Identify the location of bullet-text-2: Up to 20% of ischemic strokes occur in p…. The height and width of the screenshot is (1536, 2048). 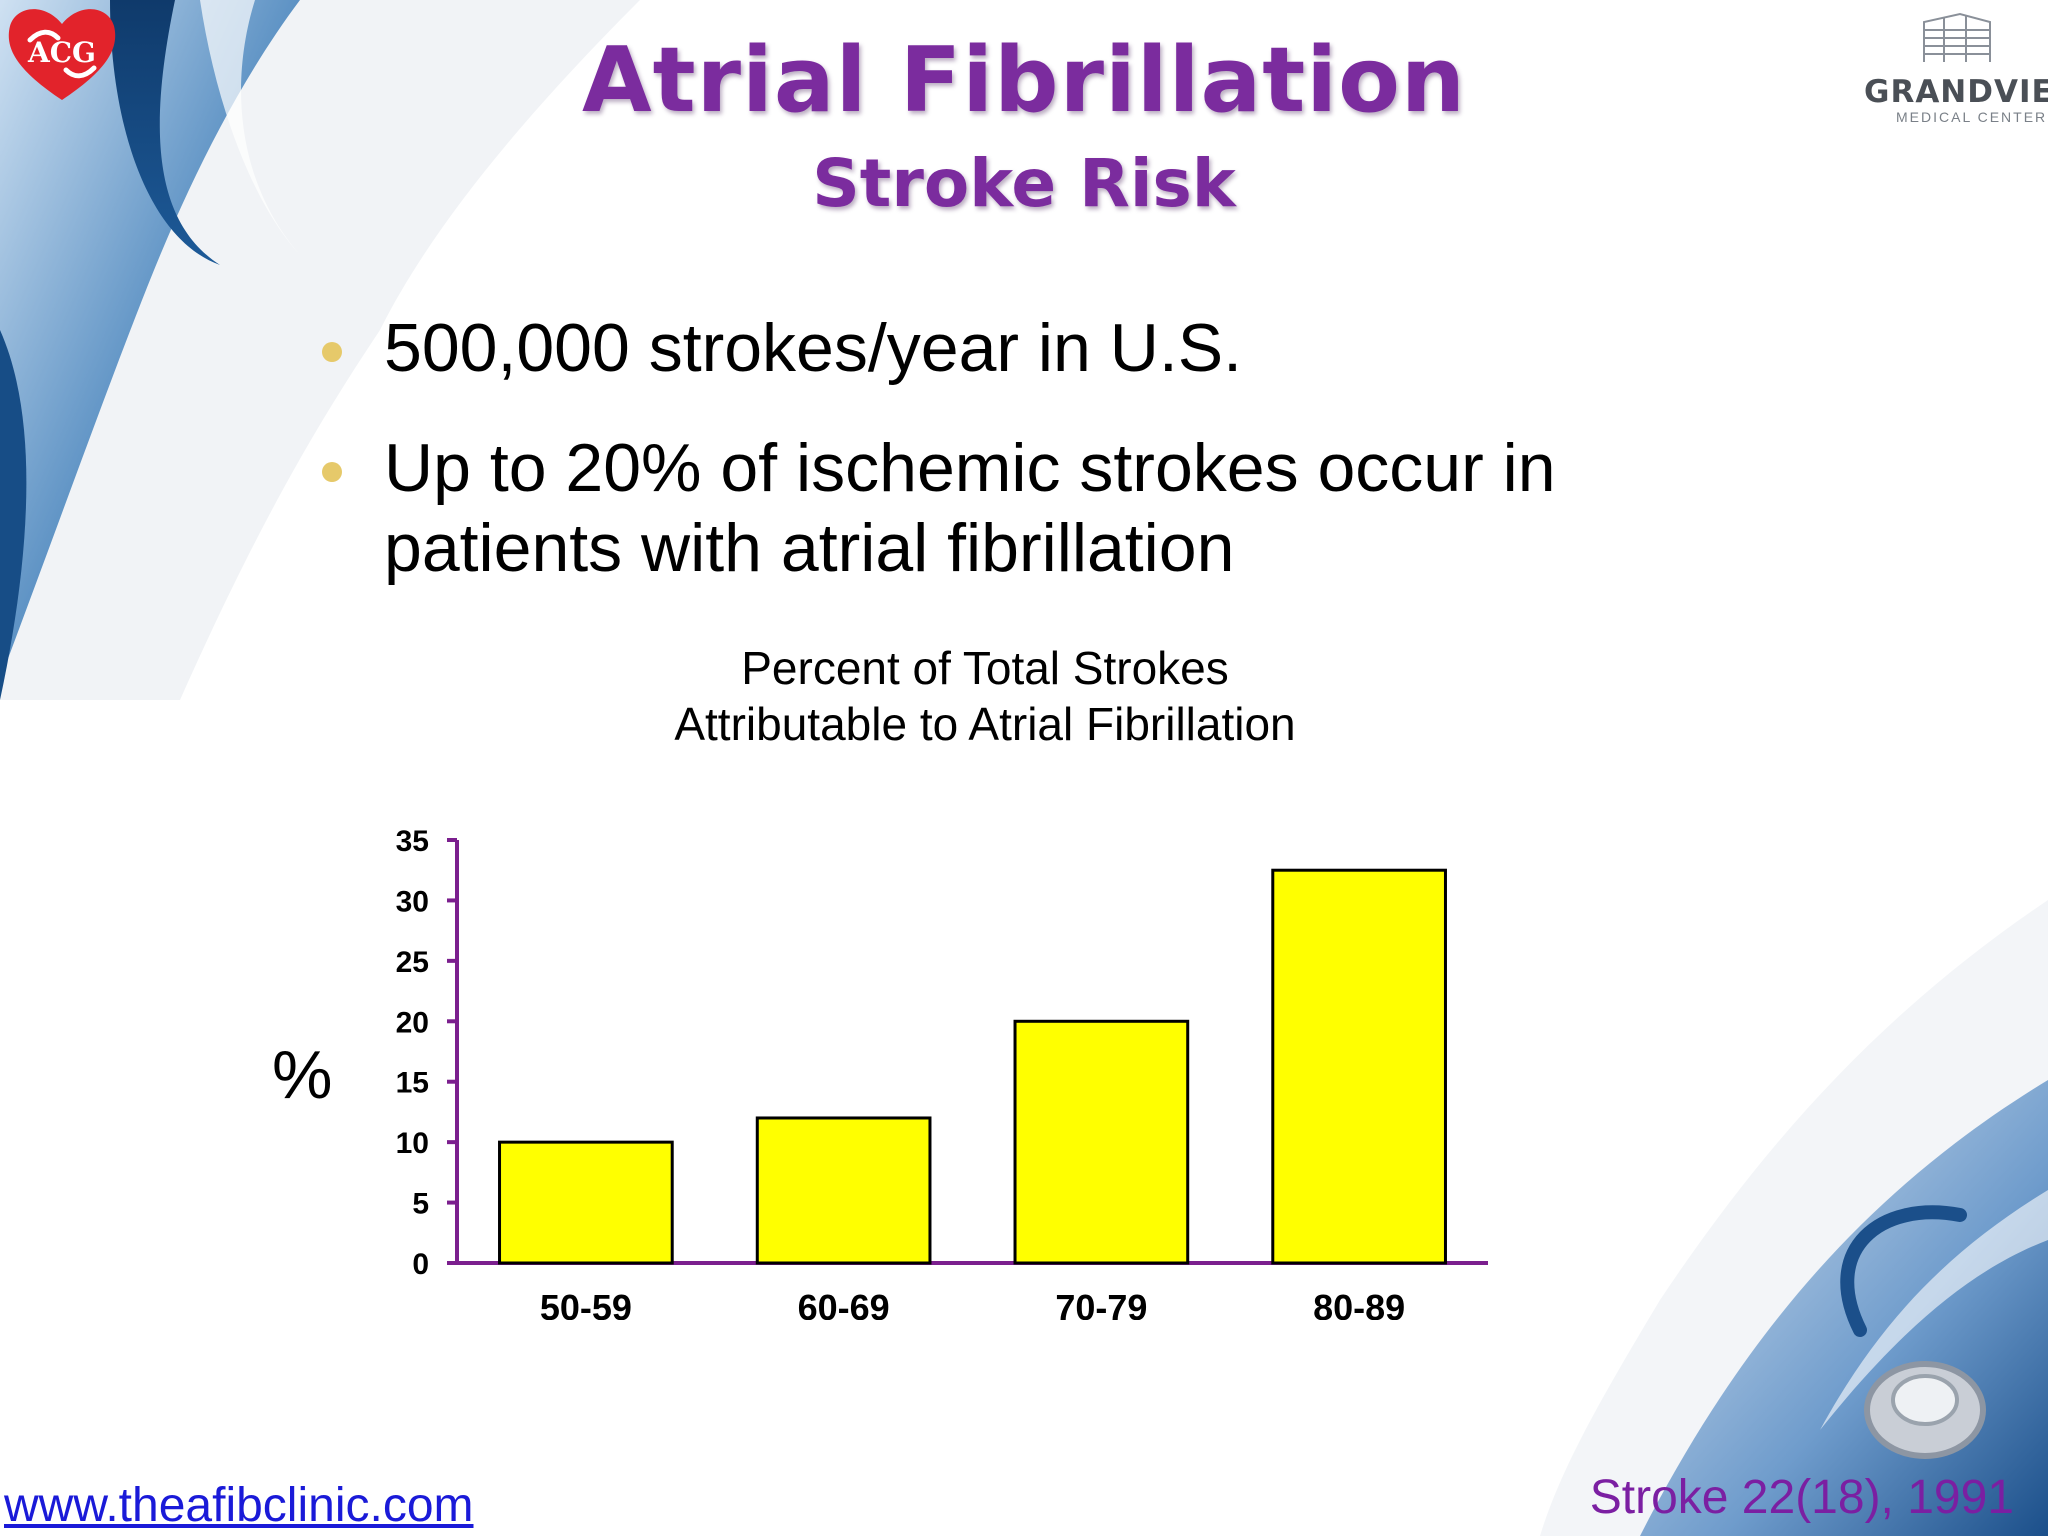
(970, 508).